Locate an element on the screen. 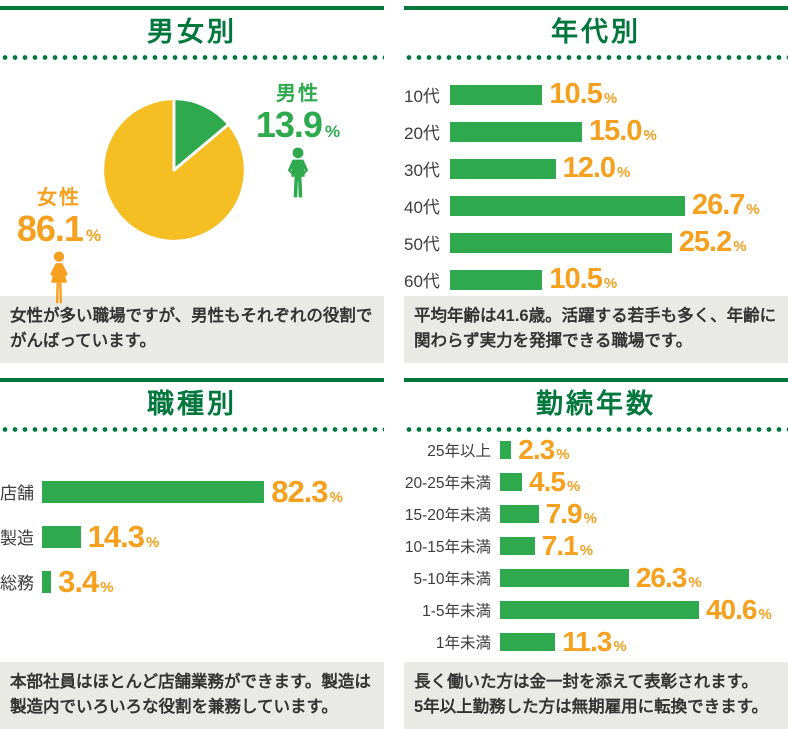 Image resolution: width=788 pixels, height=729 pixels. bar-label: 60代 is located at coordinates (422, 282).